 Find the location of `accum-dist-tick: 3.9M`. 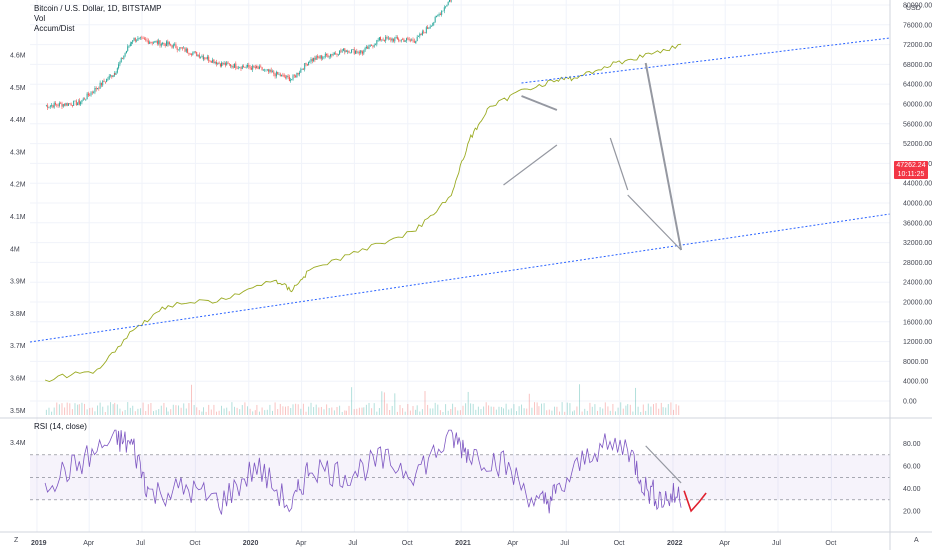

accum-dist-tick: 3.9M is located at coordinates (18, 282).